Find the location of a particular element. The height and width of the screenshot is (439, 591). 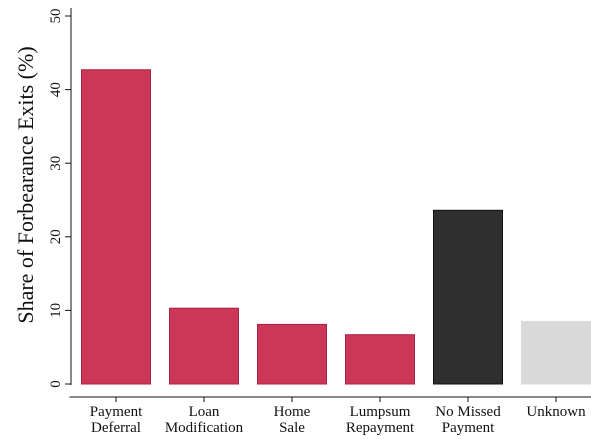

x-tick-label: Lumpsum Repayment is located at coordinates (380, 420).